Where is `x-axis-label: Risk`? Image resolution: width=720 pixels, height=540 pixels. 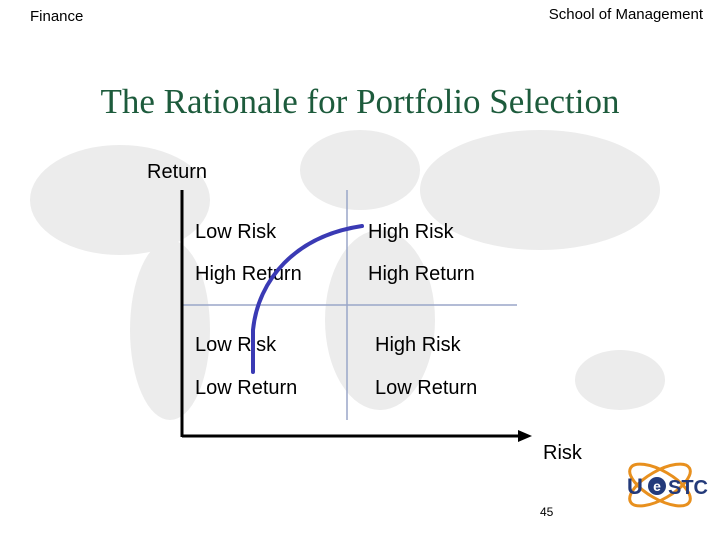
x-axis-label: Risk is located at coordinates (563, 453).